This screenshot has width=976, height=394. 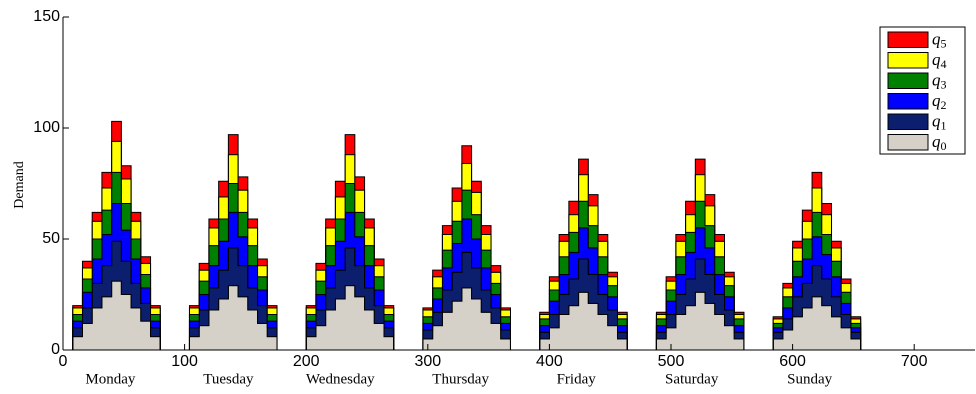 I want to click on day-label: Friday, so click(x=577, y=379).